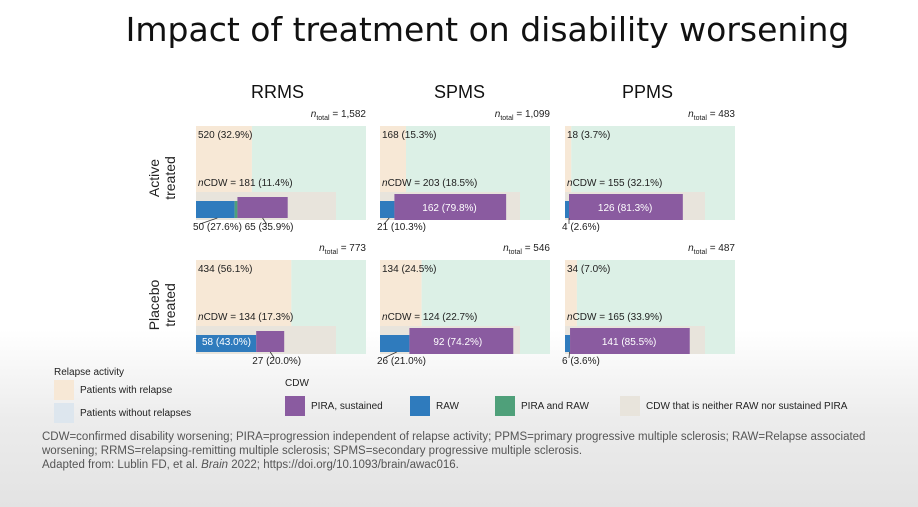 The height and width of the screenshot is (507, 918). I want to click on placebo-ppms-n-total-value: = 487, so click(722, 248).